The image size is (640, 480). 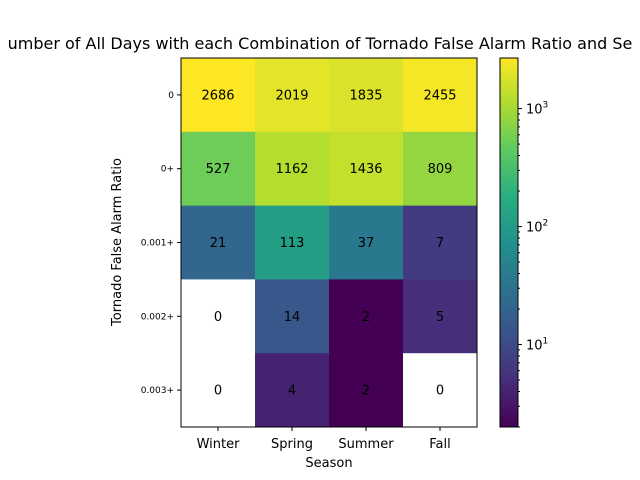 What do you see at coordinates (533, 264) in the screenshot?
I see `colorbar-ticks: 10¹ 10² 10³` at bounding box center [533, 264].